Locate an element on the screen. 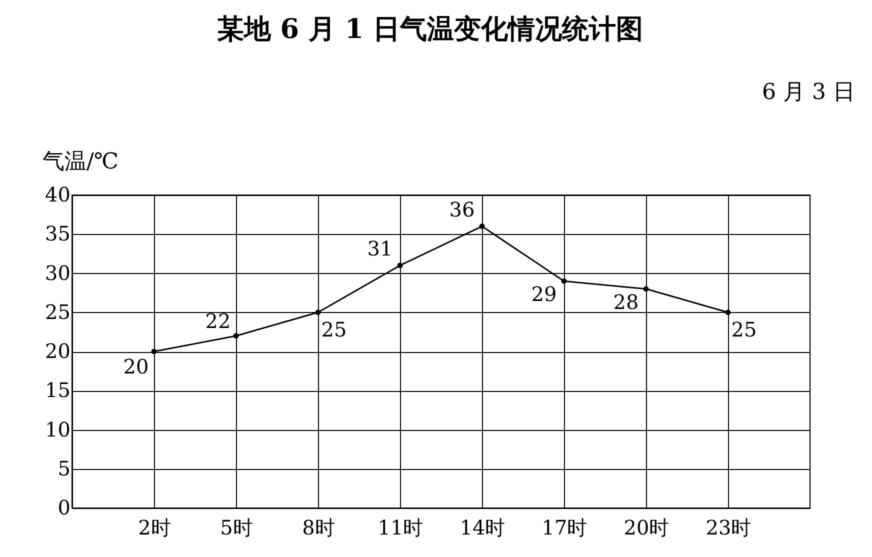 Image resolution: width=872 pixels, height=557 pixels. x-tick-label: 17时 is located at coordinates (565, 528).